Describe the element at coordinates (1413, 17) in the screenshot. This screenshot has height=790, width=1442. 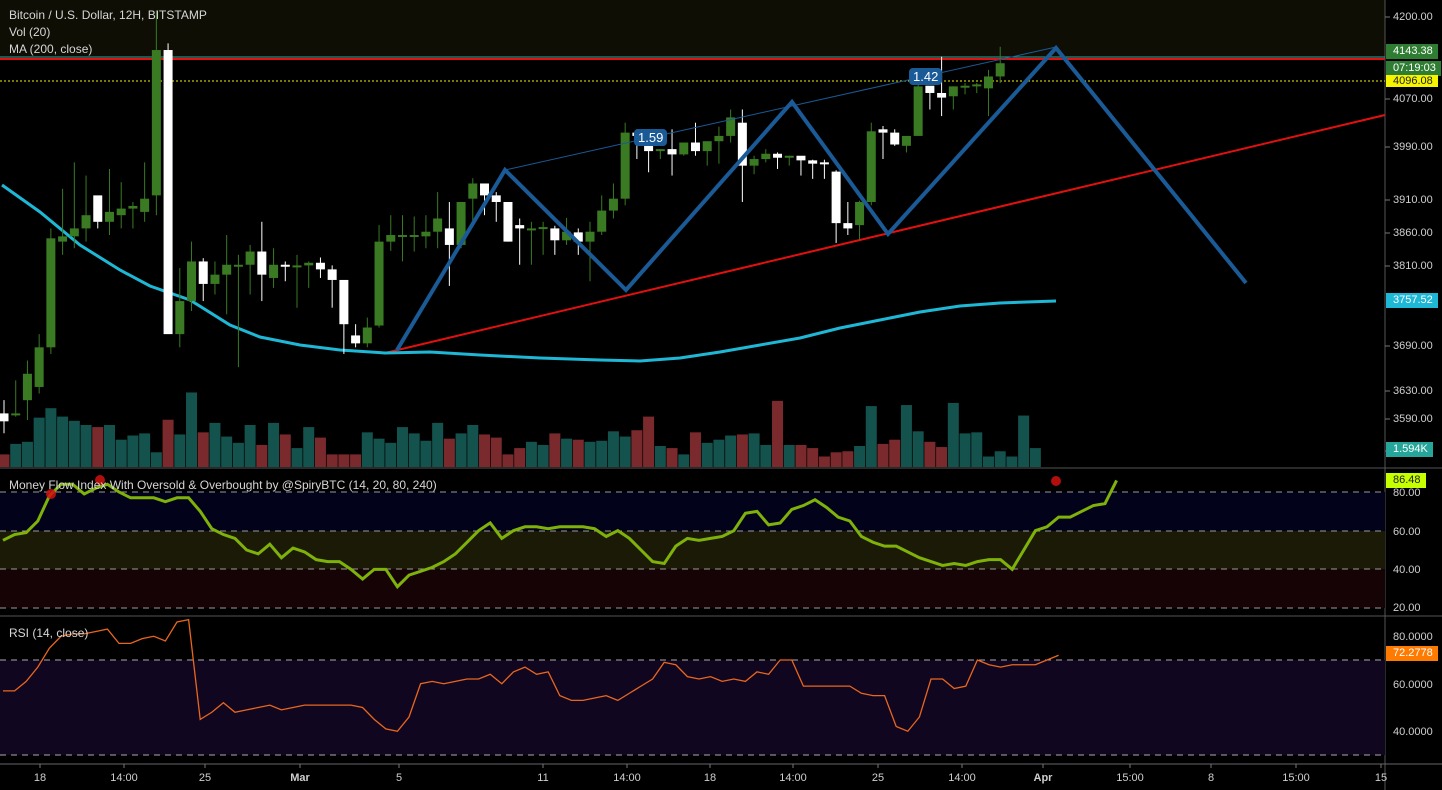
I see `price-tick: 4200.00` at that location.